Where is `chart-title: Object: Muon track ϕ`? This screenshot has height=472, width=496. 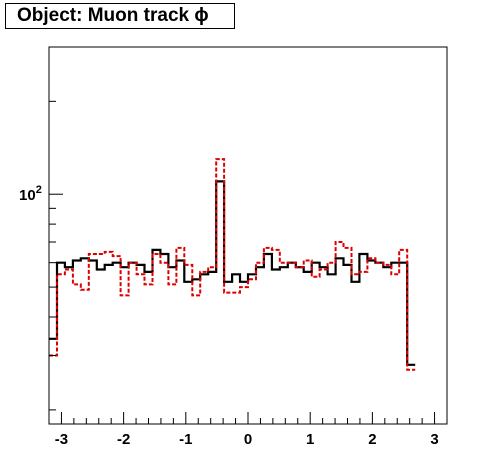 chart-title: Object: Muon track ϕ is located at coordinates (120, 16).